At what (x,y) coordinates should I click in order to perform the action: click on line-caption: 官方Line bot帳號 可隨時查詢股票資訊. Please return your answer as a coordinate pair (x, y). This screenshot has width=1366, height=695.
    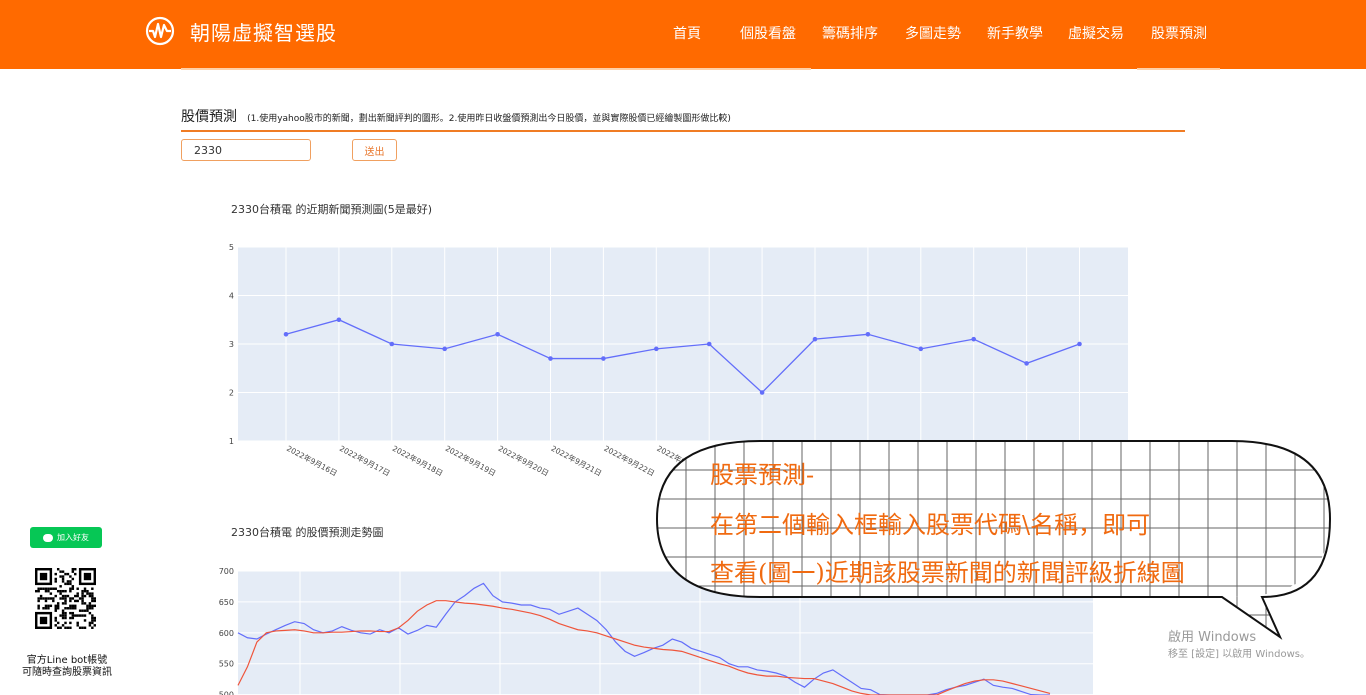
    Looking at the image, I should click on (67, 667).